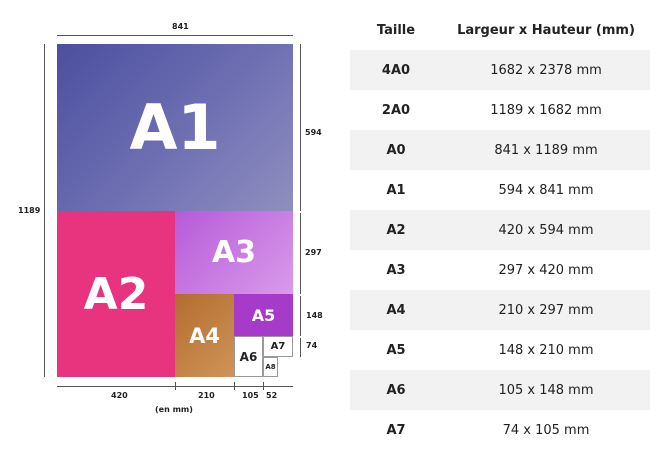  What do you see at coordinates (546, 230) in the screenshot?
I see `cell-dims: 420 x 594 mm` at bounding box center [546, 230].